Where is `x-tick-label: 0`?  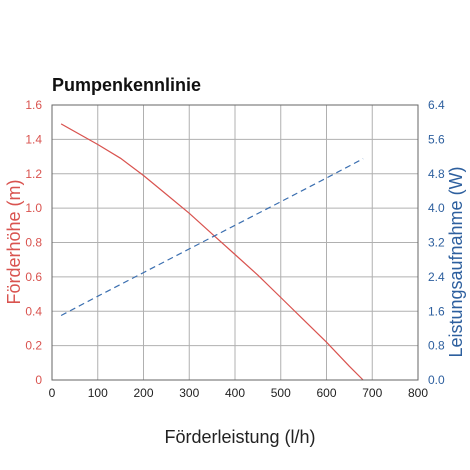
x-tick-label: 0 is located at coordinates (52, 393).